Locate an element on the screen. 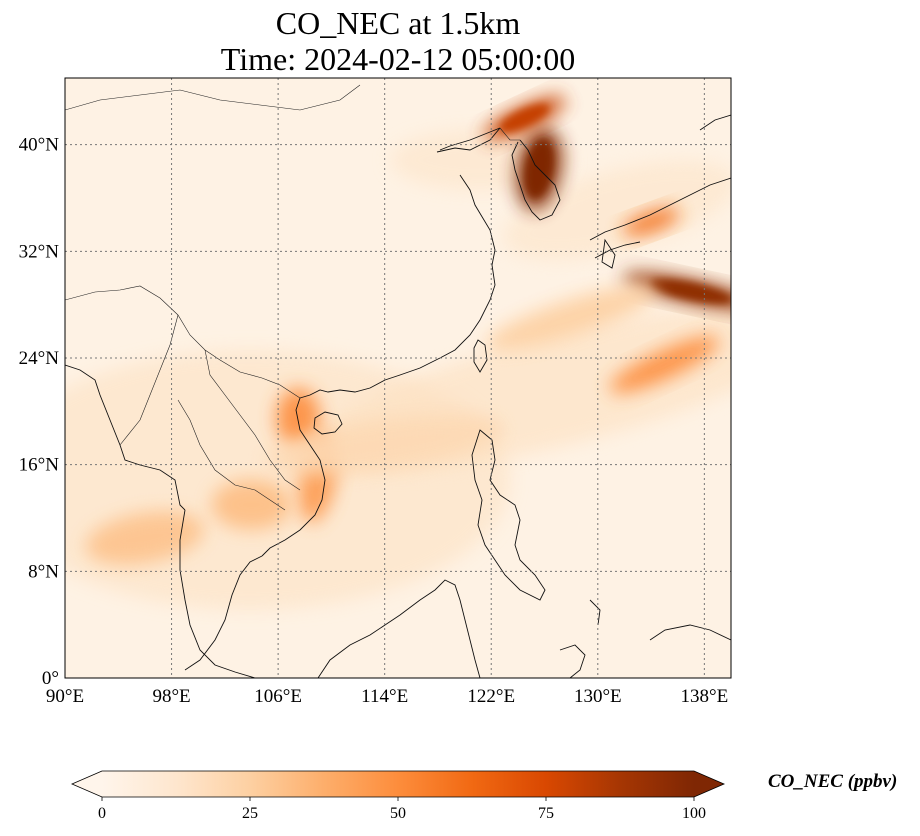 Image resolution: width=920 pixels, height=836 pixels. lon-tick-label: 138°E is located at coordinates (705, 696).